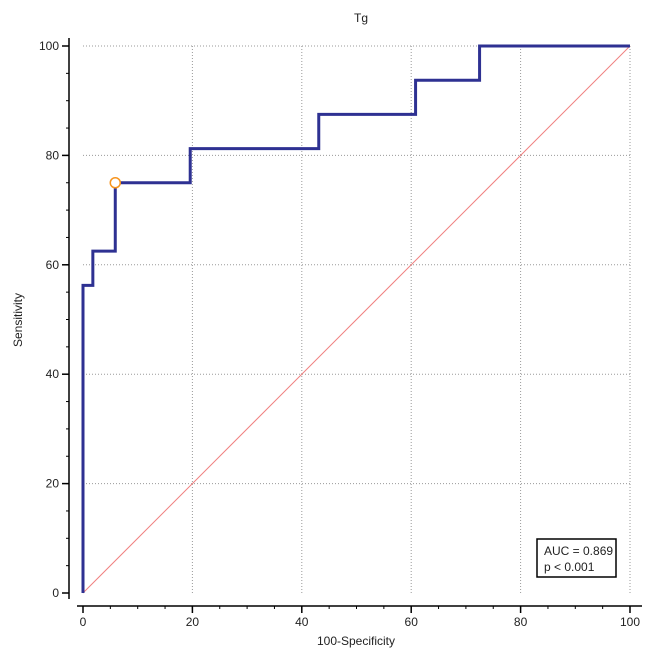 Image resolution: width=661 pixels, height=659 pixels. What do you see at coordinates (49, 46) in the screenshot?
I see `y-tick-label: 100` at bounding box center [49, 46].